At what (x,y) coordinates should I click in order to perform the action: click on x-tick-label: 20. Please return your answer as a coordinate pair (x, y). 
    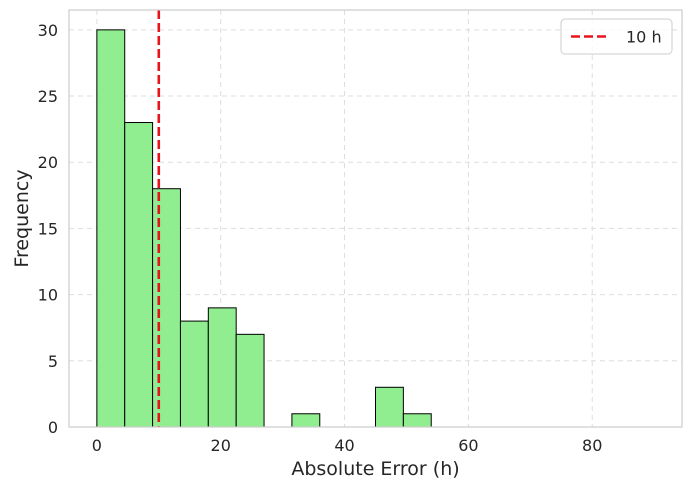
    Looking at the image, I should click on (221, 445).